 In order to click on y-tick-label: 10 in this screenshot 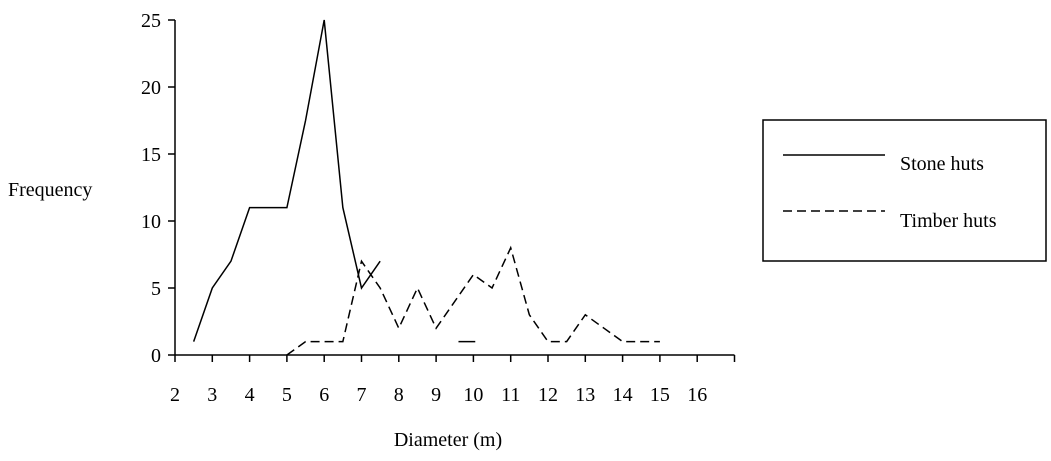, I will do `click(151, 222)`.